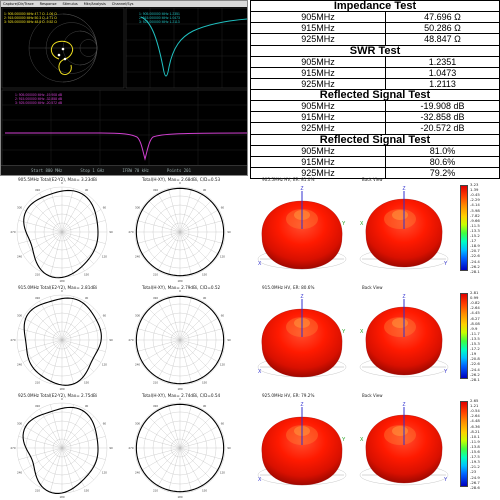 The width and height of the screenshot is (500, 500). What do you see at coordinates (473, 241) in the screenshot?
I see `scale-tick-label: -17` at bounding box center [473, 241].